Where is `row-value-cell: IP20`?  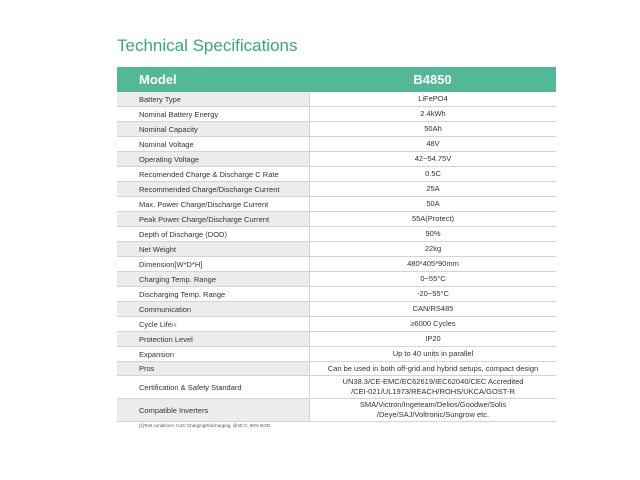 row-value-cell: IP20 is located at coordinates (432, 339).